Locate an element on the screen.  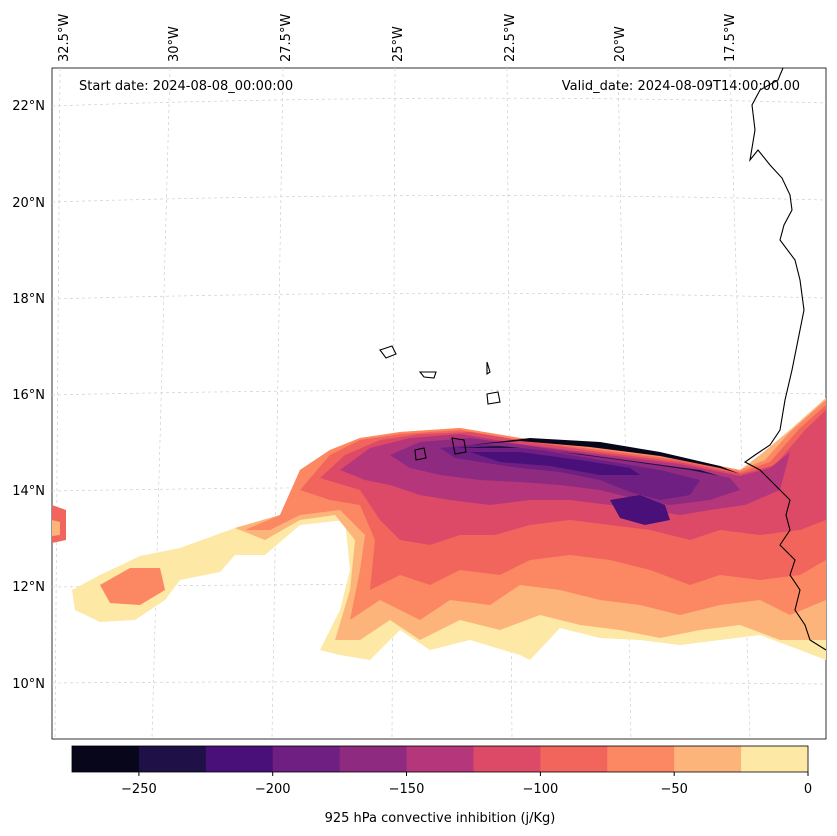
lat-label: 16°N is located at coordinates (28, 395).